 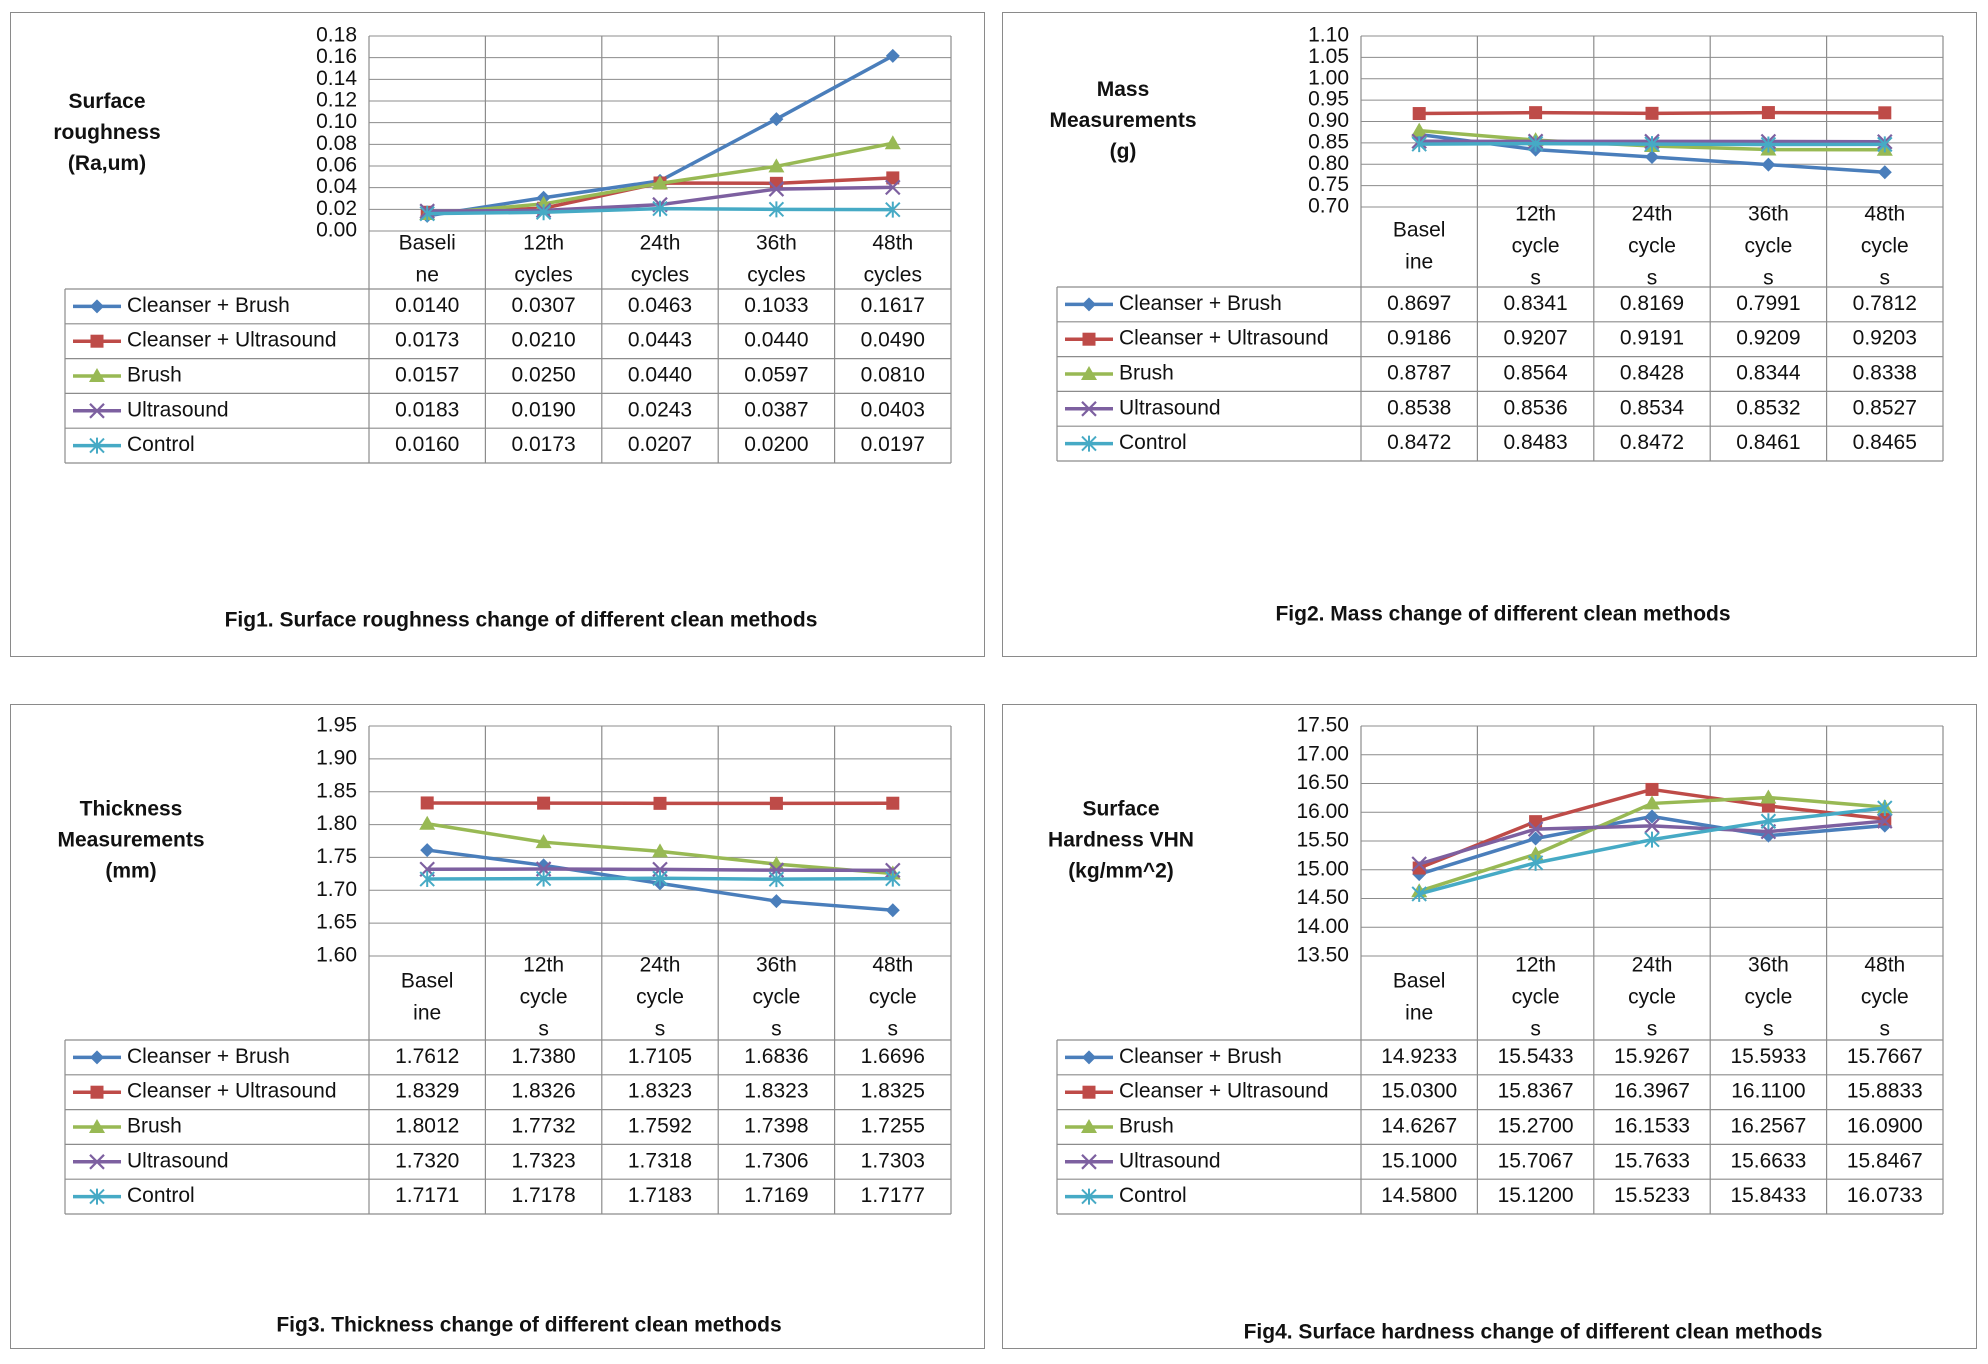 What do you see at coordinates (660, 1160) in the screenshot?
I see `data-table-cell: 1.7318` at bounding box center [660, 1160].